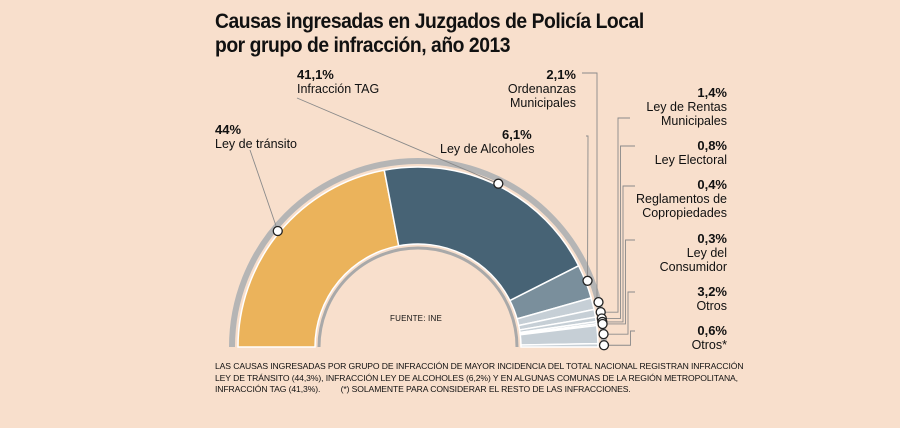  What do you see at coordinates (517, 134) in the screenshot?
I see `label-ley-alcoholes-pct: 6,1%` at bounding box center [517, 134].